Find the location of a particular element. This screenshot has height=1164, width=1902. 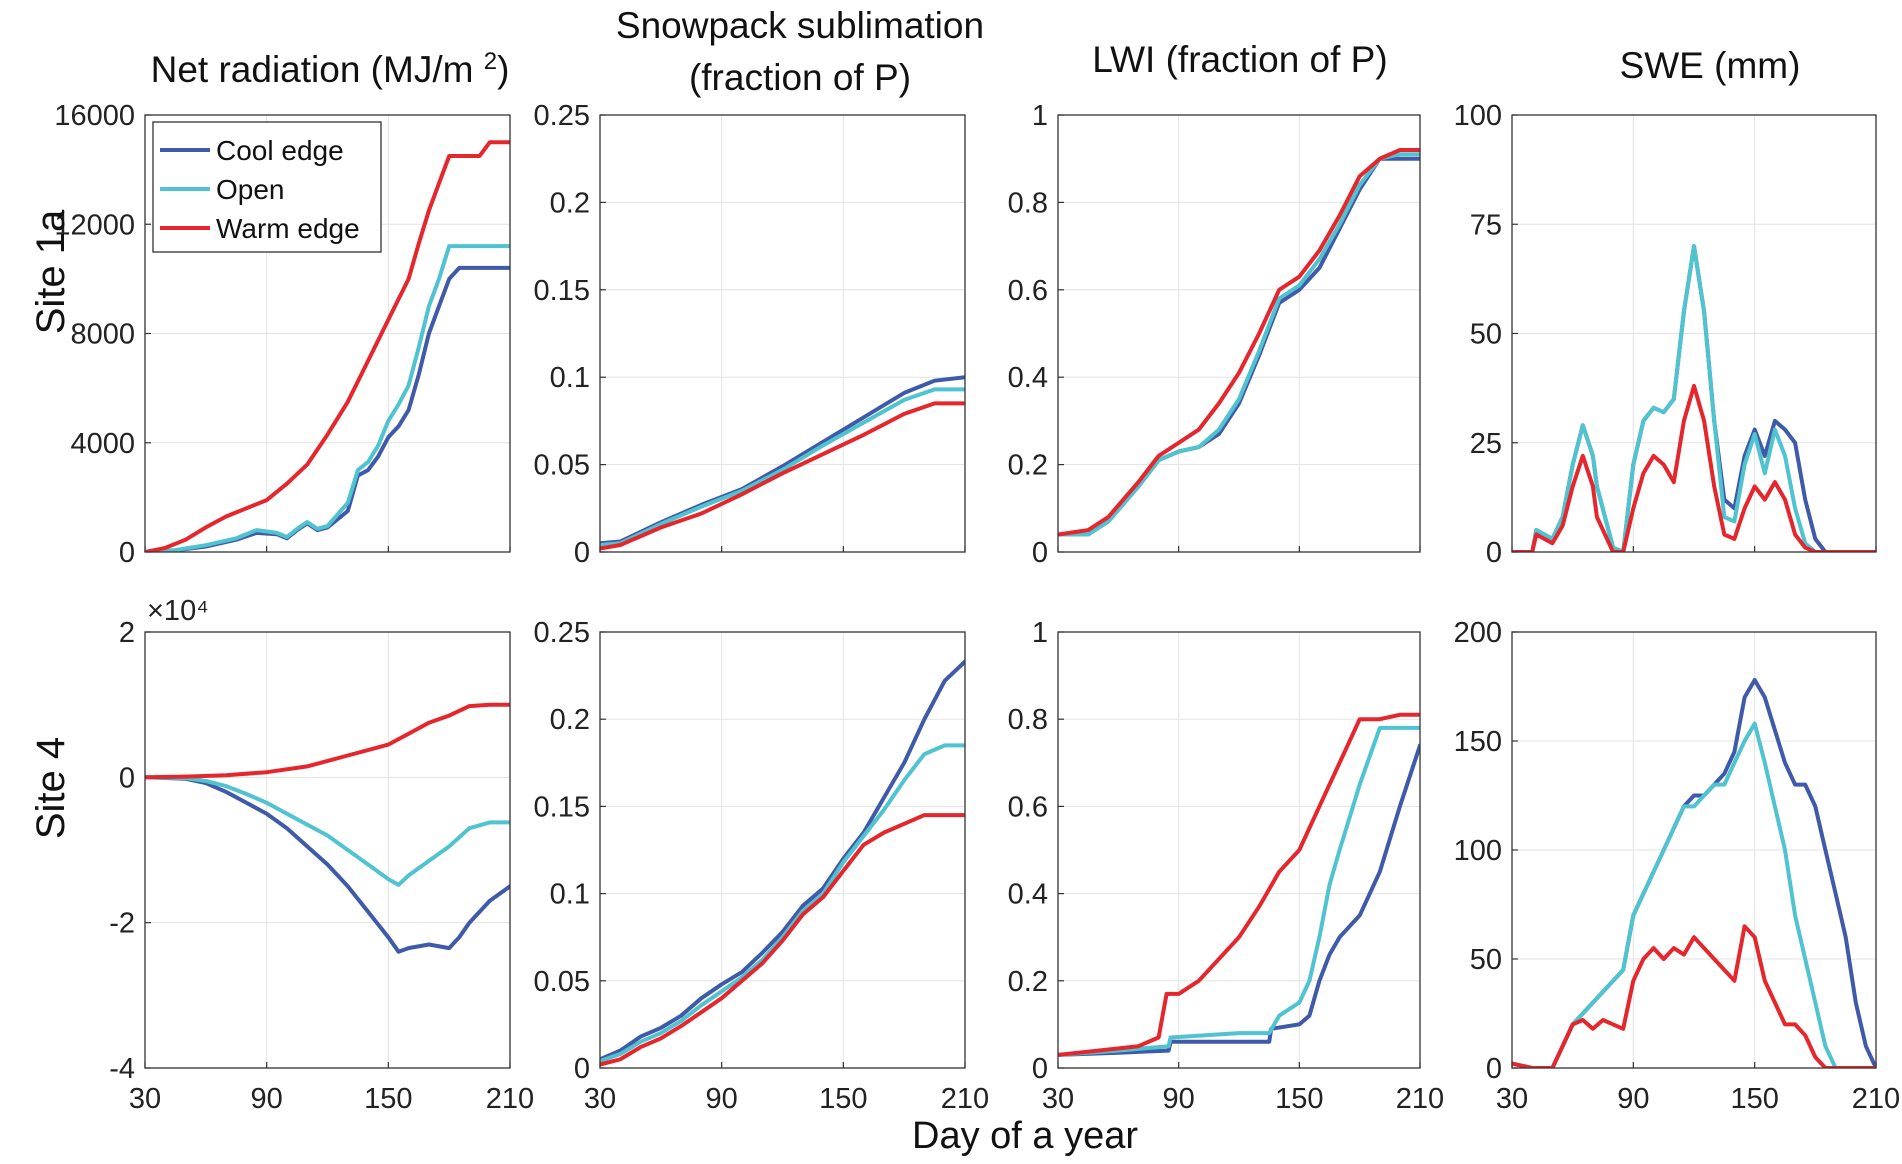

panel-r1-c4-ytick-label-3: 75 is located at coordinates (1486, 225).